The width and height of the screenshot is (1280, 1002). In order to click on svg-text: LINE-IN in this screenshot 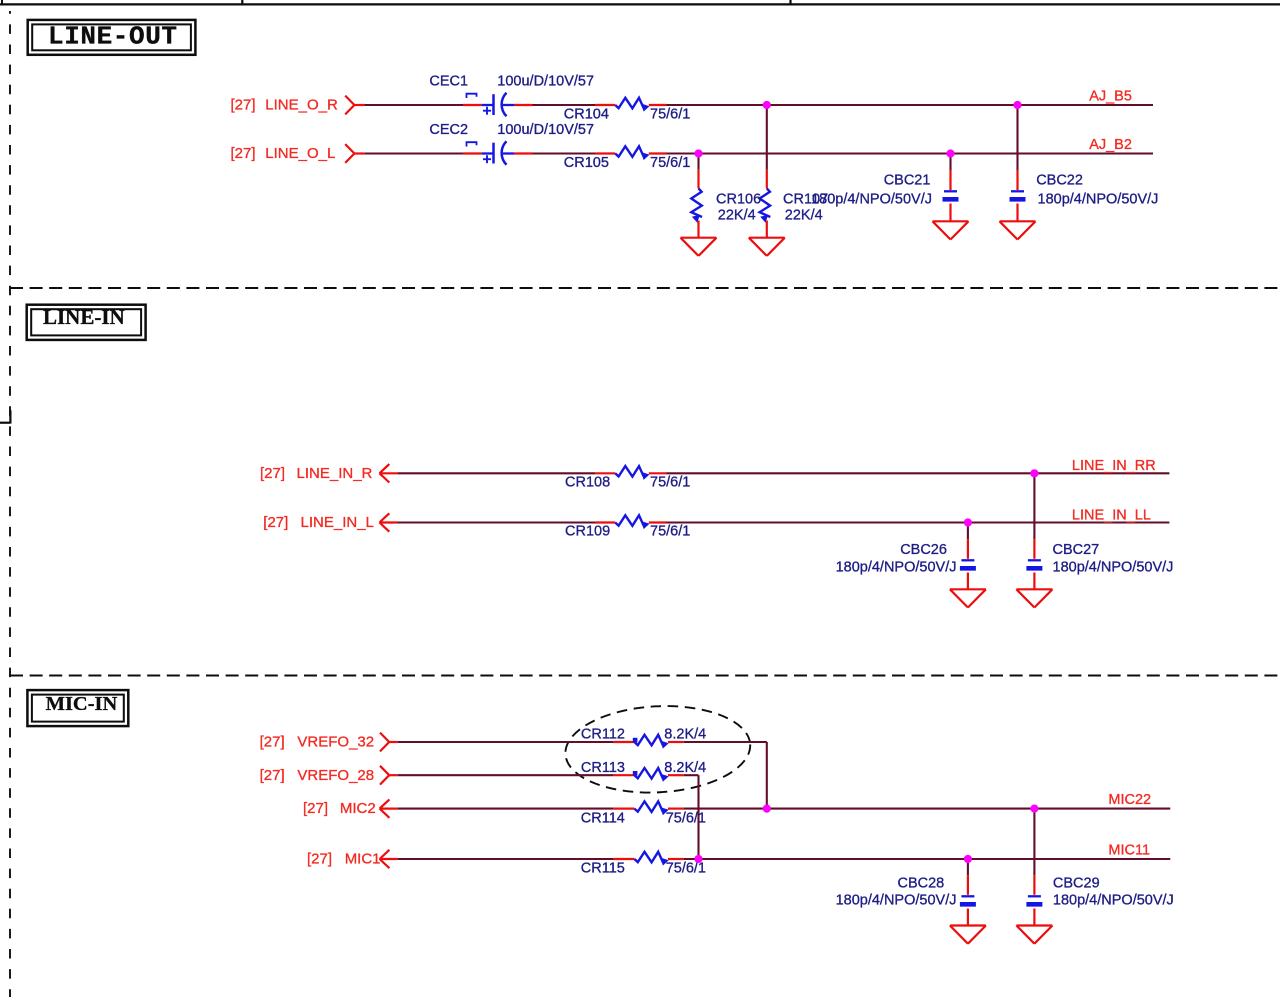, I will do `click(84, 317)`.